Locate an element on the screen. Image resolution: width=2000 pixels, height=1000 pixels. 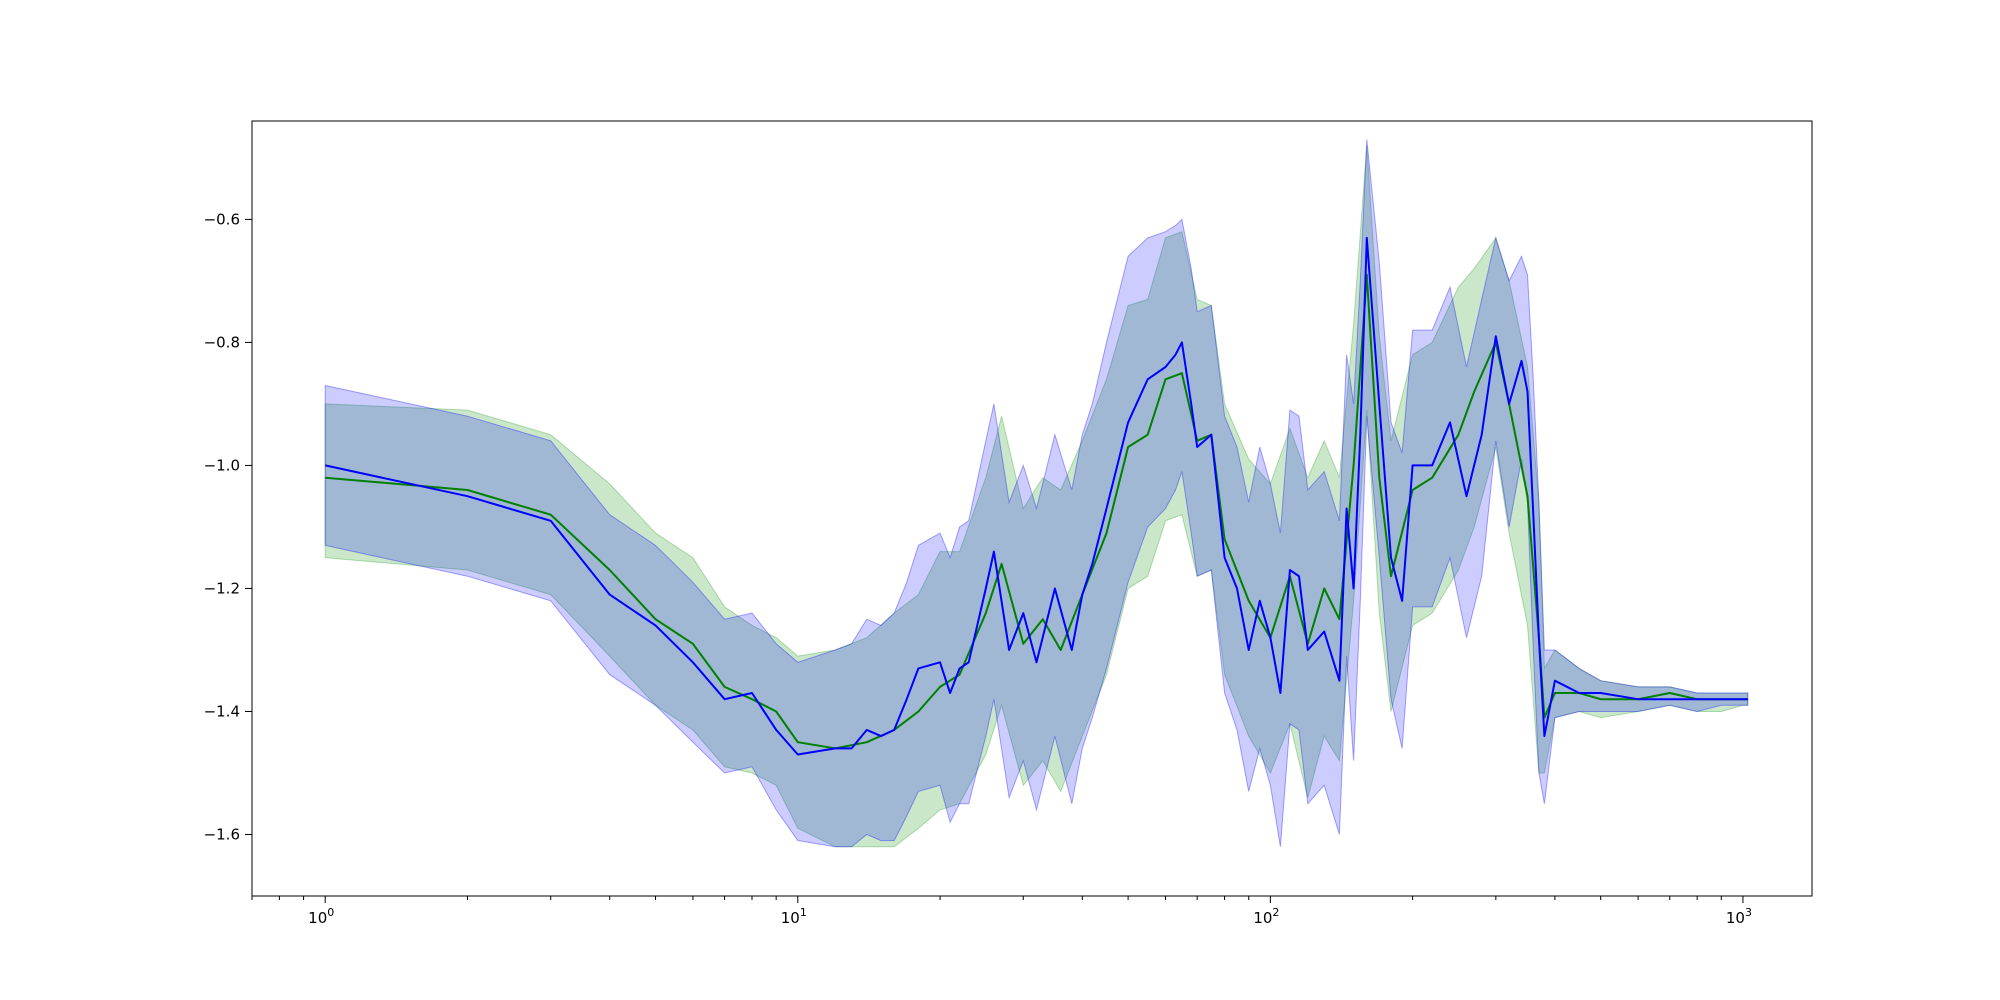
y-tick-label: −0.8 is located at coordinates (222, 342).